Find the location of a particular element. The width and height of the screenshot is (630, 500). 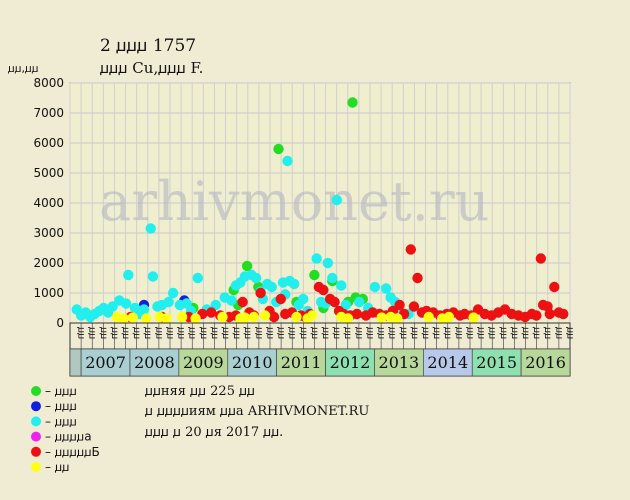

legend: – ꙡꙡꙡ– ꙡꙡꙡ– ꙡꙡꙡ– ꙡꙡꙡꙡa– ꙡꙡꙡꙡꙡБ– ꙡꙡ is located at coordinates (65, 429).